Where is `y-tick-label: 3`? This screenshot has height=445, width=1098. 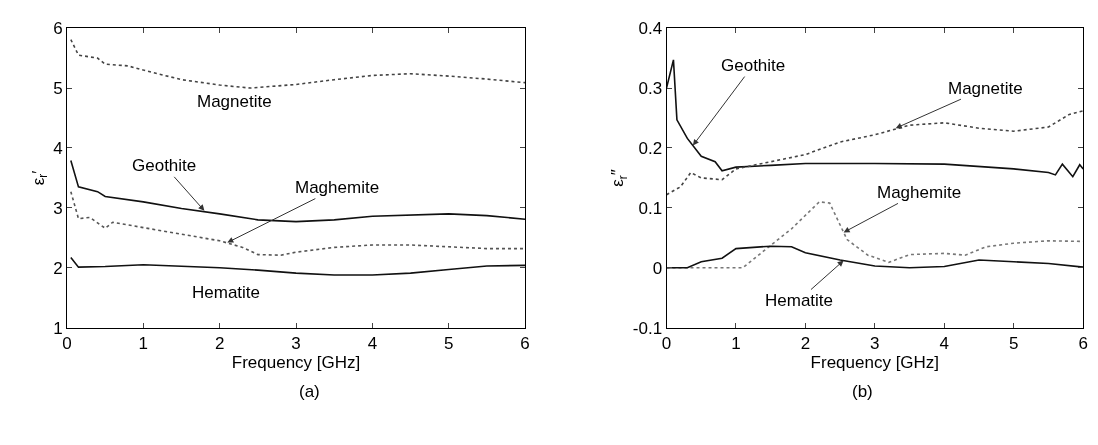
y-tick-label: 3 is located at coordinates (58, 208).